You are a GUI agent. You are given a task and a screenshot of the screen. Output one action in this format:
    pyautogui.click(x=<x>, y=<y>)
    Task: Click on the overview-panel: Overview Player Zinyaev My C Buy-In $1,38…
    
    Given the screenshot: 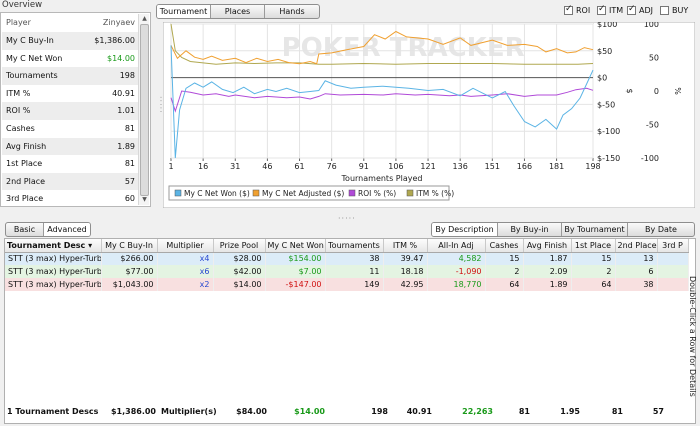 What is the action you would take?
    pyautogui.click(x=75, y=103)
    